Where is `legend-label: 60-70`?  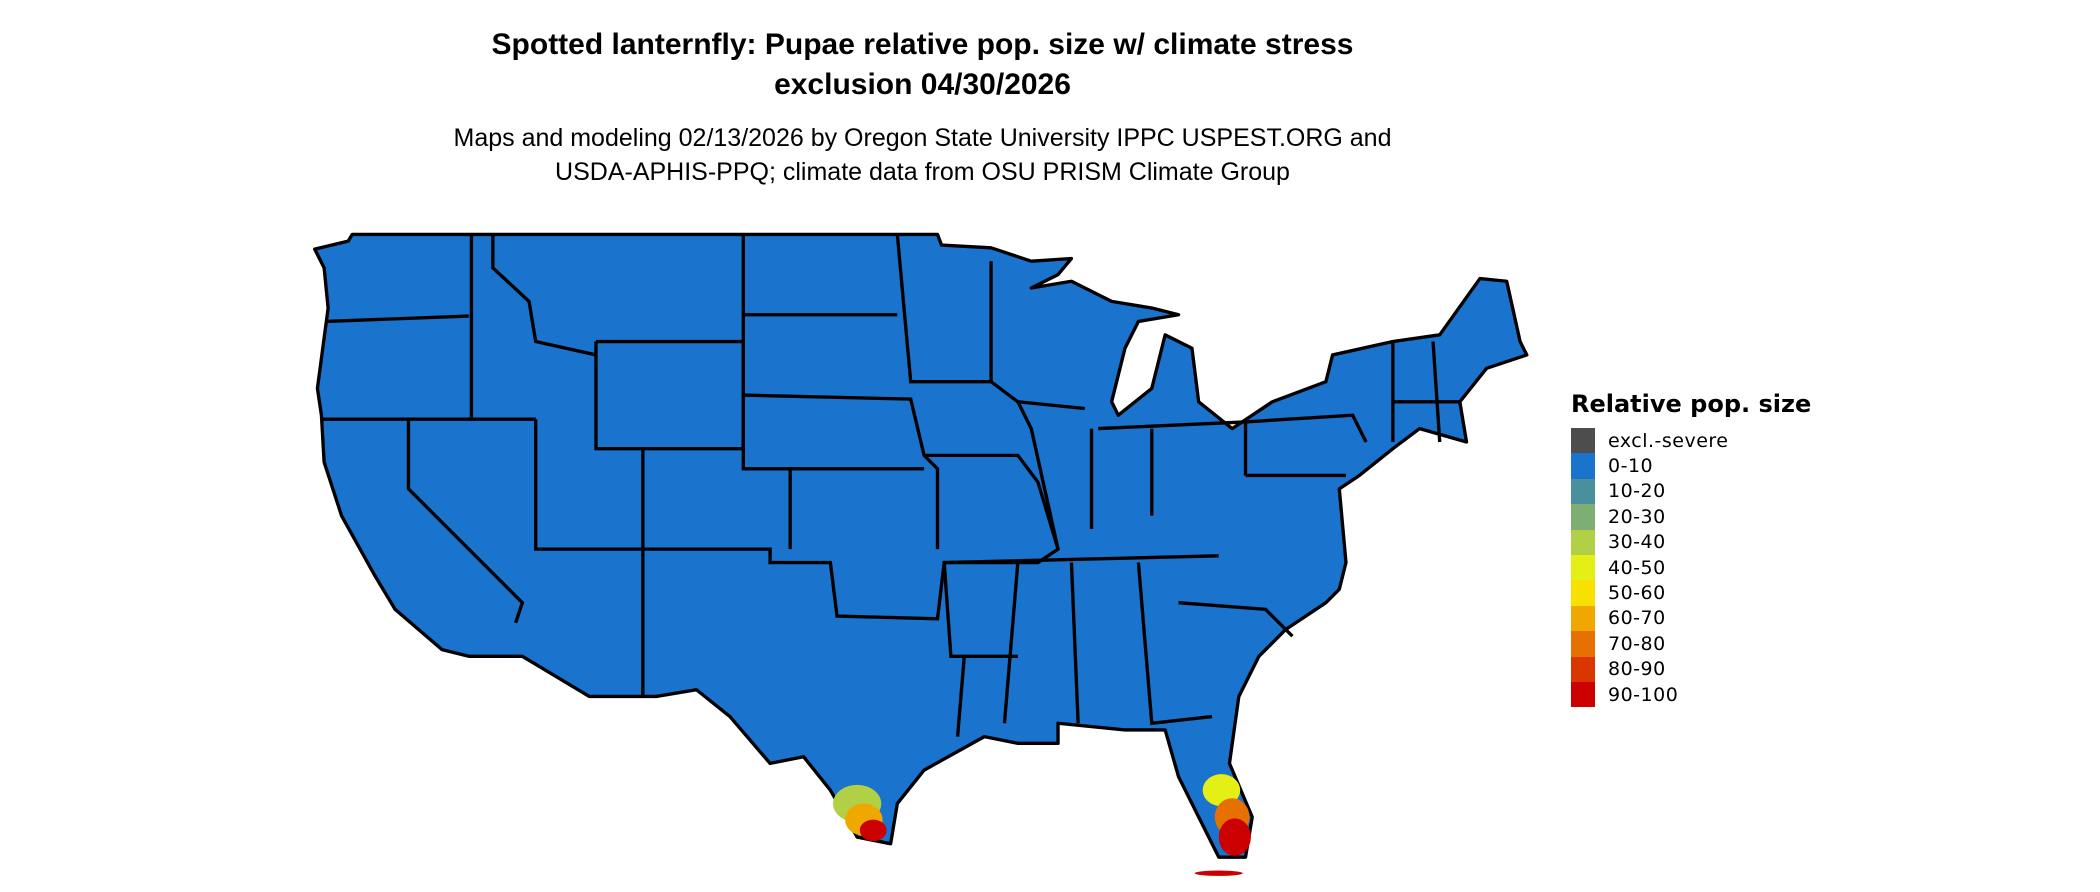
legend-label: 60-70 is located at coordinates (1637, 618).